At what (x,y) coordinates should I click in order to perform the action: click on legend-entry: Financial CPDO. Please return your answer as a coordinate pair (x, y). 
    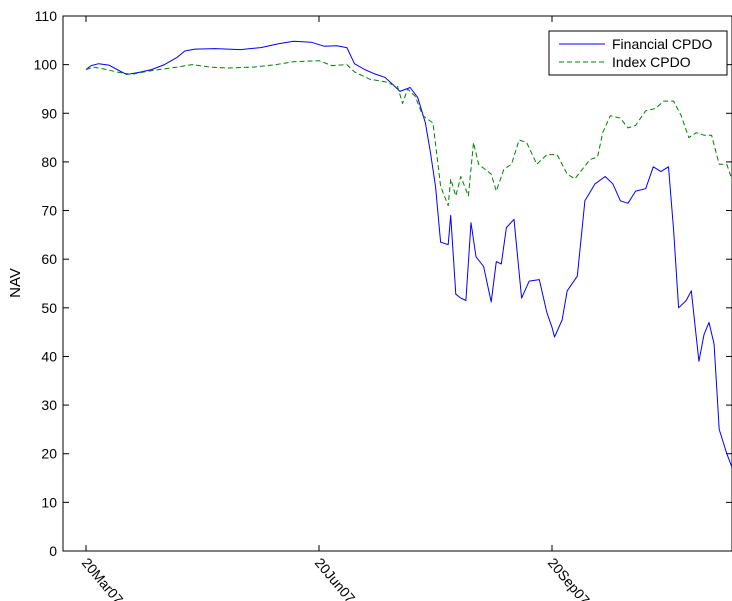
    Looking at the image, I should click on (662, 44).